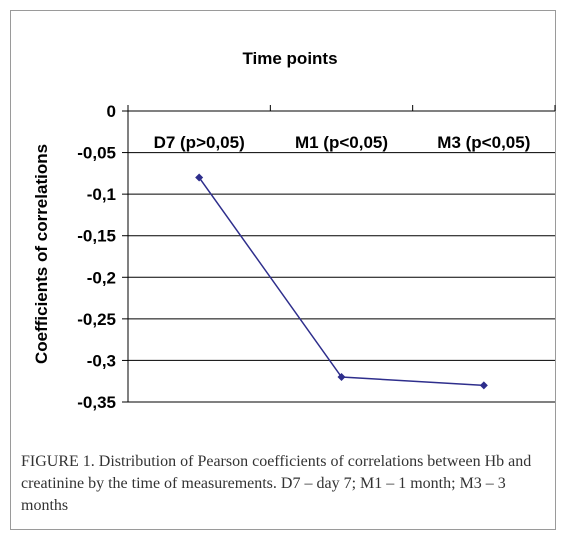 Image resolution: width=567 pixels, height=542 pixels. I want to click on y-tick-label: 0, so click(111, 111).